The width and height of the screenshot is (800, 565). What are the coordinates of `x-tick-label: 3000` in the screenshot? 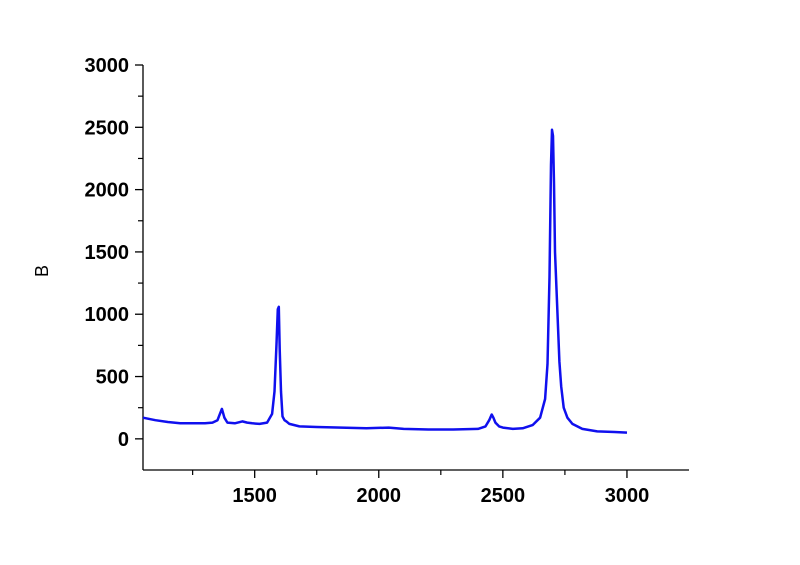 It's located at (627, 496).